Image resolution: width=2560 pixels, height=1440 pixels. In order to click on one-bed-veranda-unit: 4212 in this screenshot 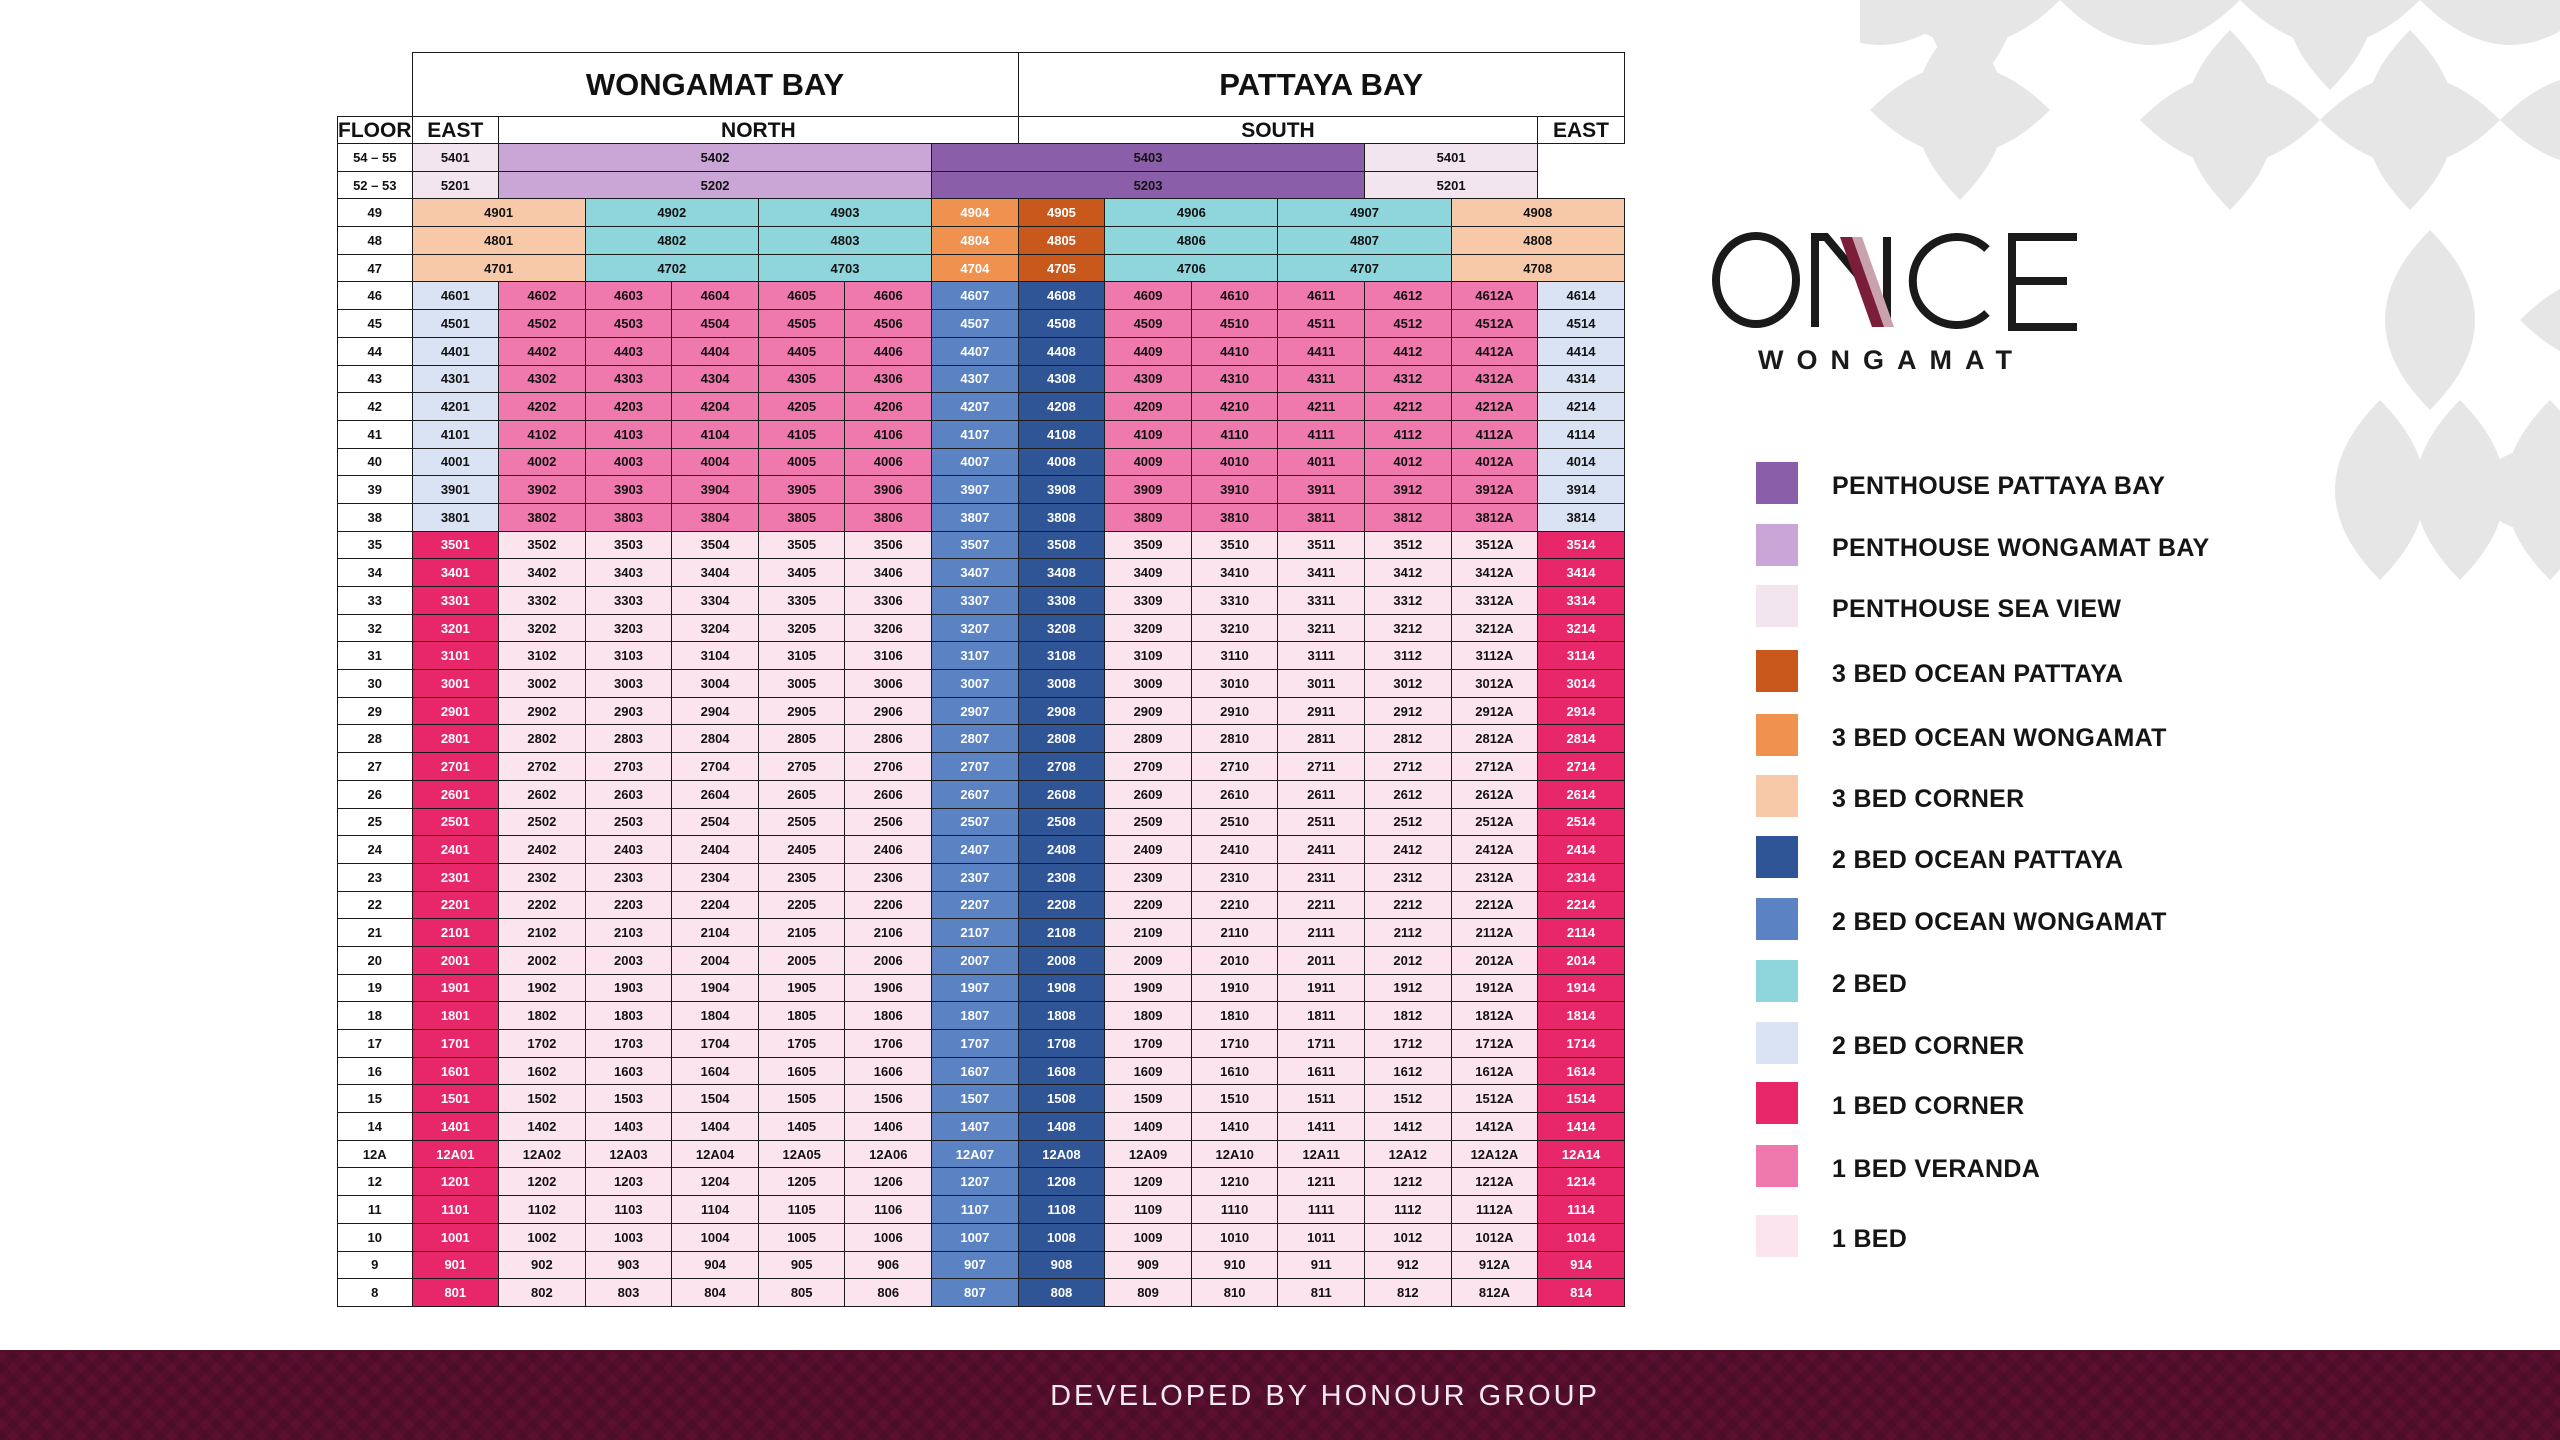, I will do `click(1408, 406)`.